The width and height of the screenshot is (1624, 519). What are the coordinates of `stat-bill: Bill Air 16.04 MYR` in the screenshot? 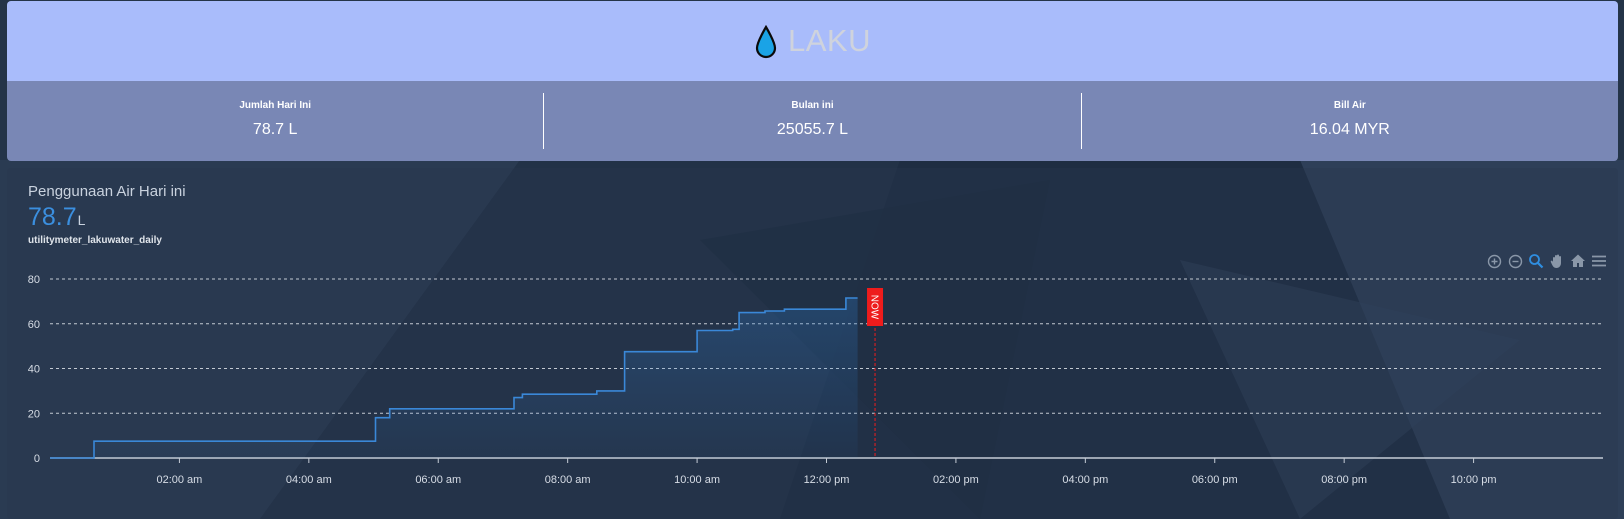 It's located at (1350, 121).